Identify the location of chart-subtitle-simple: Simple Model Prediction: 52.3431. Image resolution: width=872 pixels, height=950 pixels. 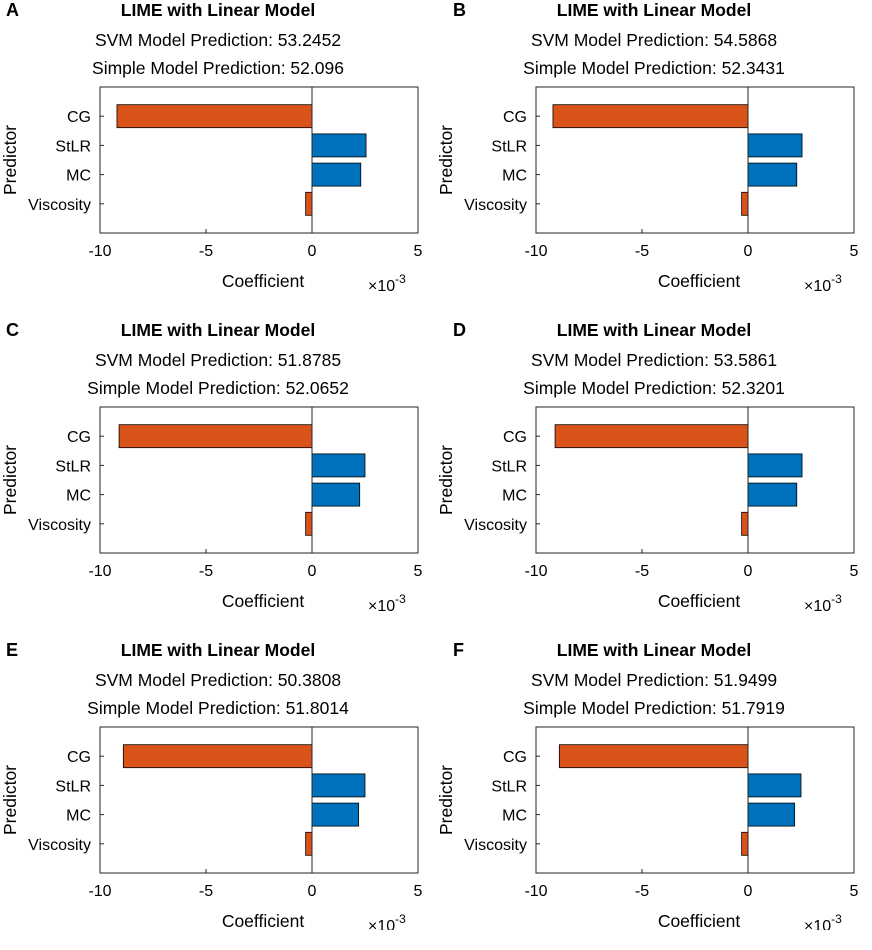
(654, 68).